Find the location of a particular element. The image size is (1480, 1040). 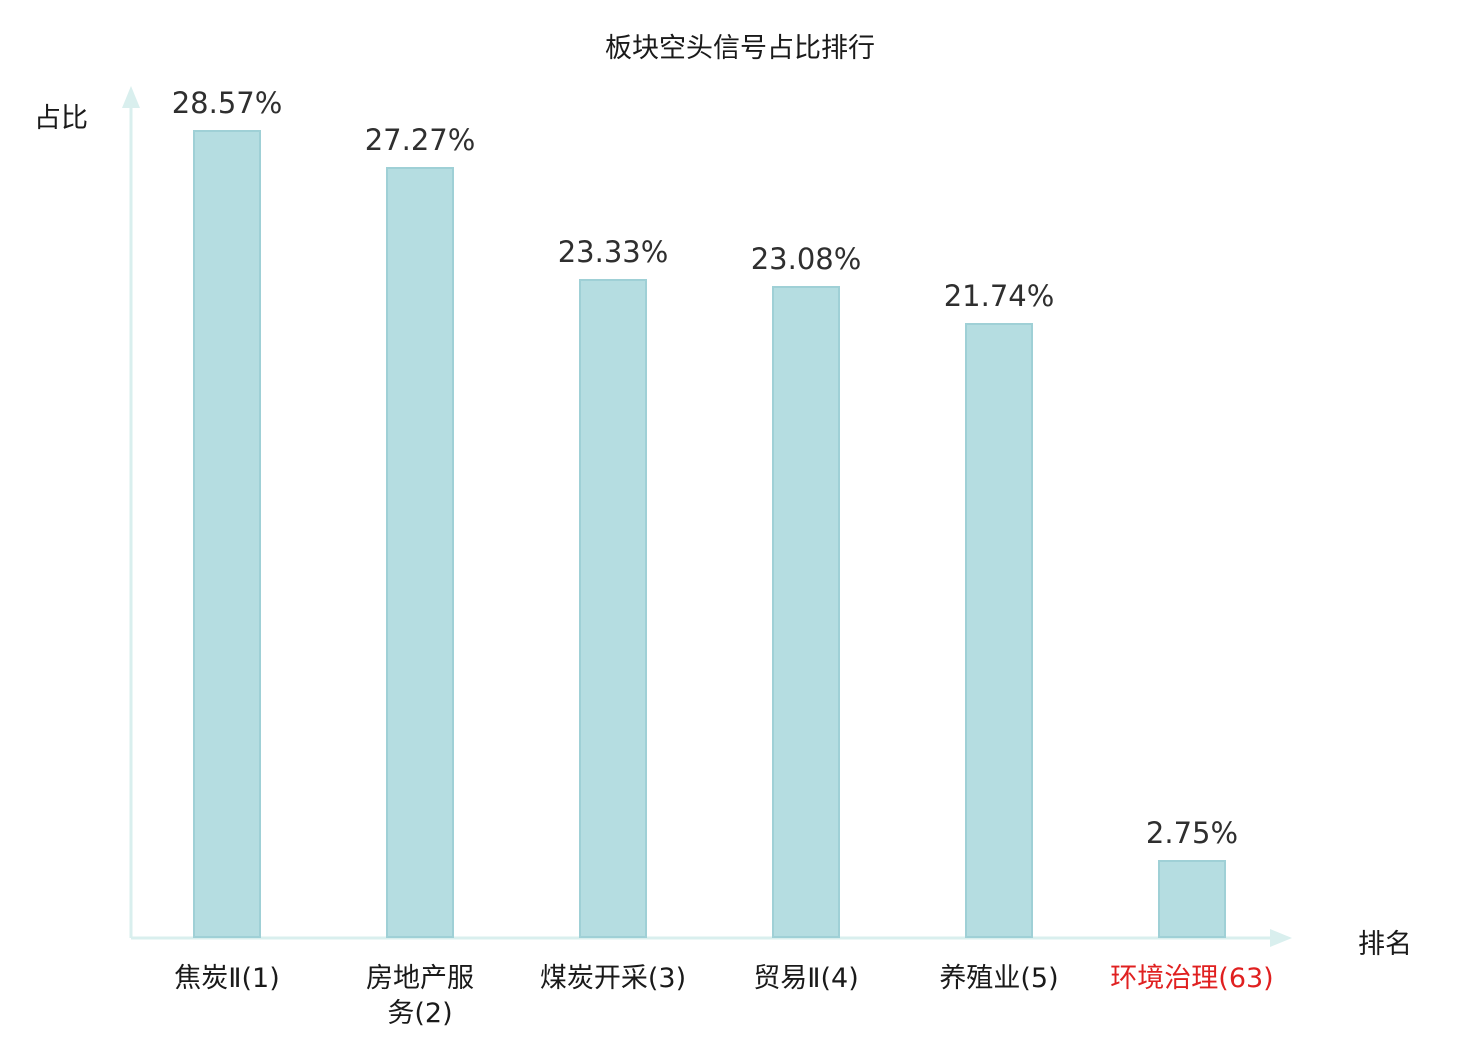

bar-category-label: 贸易Ⅱ(4) is located at coordinates (806, 978).